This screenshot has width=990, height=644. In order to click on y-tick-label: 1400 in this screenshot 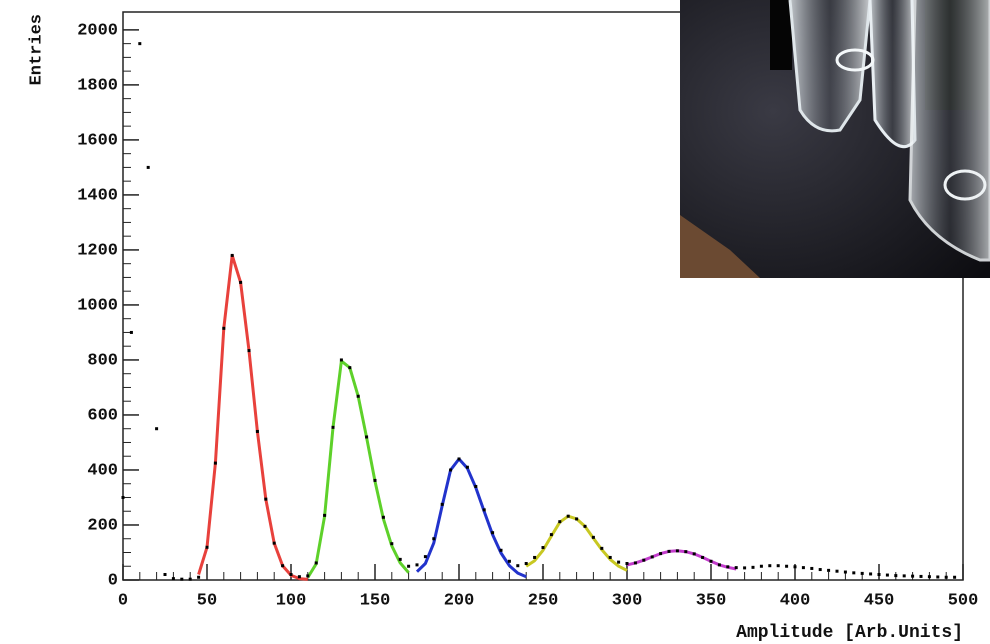, I will do `click(97, 195)`.